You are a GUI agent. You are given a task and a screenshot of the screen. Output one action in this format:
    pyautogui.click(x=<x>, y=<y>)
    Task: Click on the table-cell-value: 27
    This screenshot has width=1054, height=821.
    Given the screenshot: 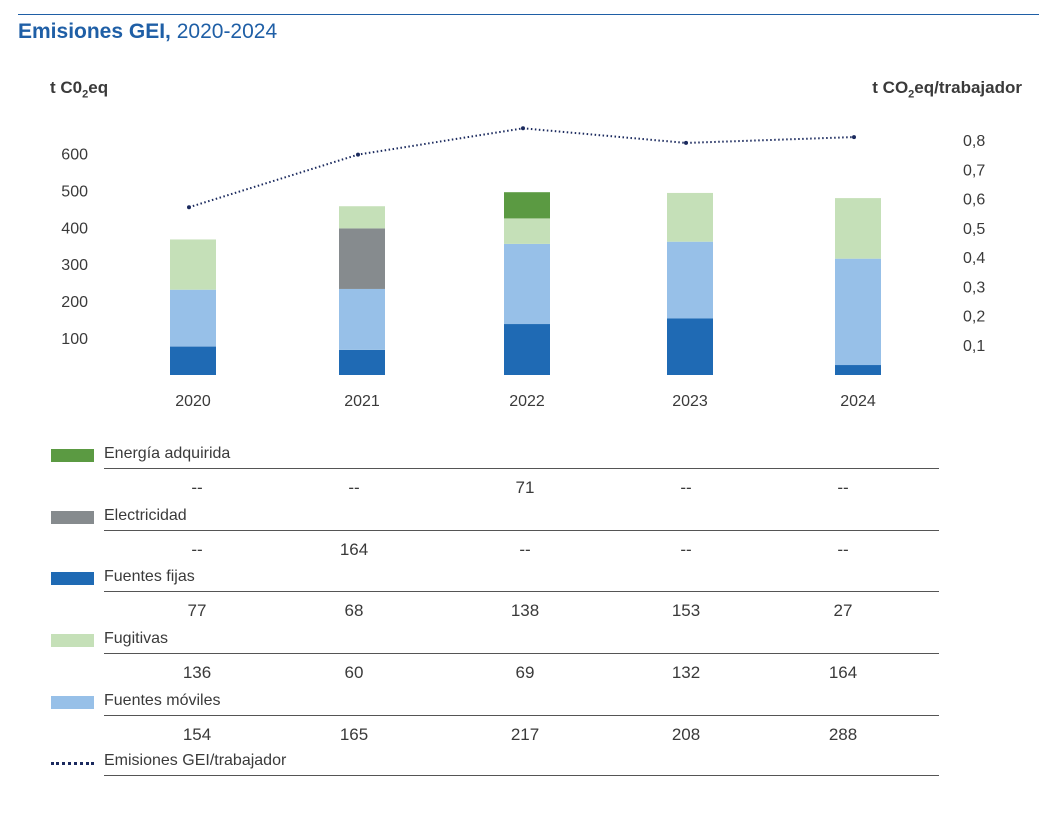 What is the action you would take?
    pyautogui.click(x=843, y=610)
    